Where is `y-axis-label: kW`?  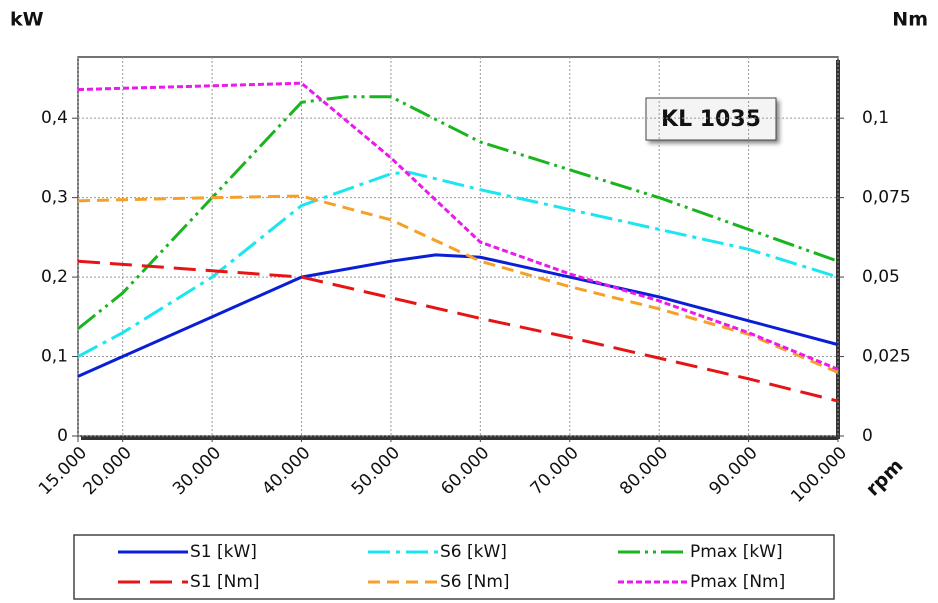
y-axis-label: kW is located at coordinates (27, 20).